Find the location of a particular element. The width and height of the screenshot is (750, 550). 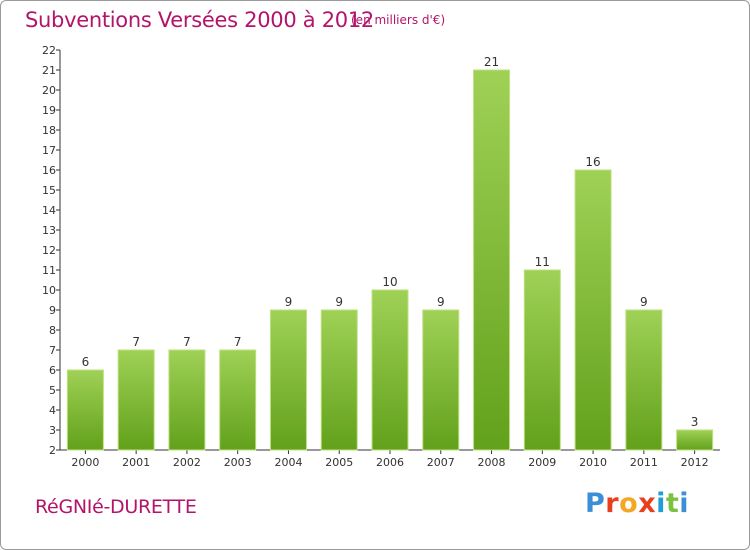

y-tick-label: 21 is located at coordinates (49, 70).